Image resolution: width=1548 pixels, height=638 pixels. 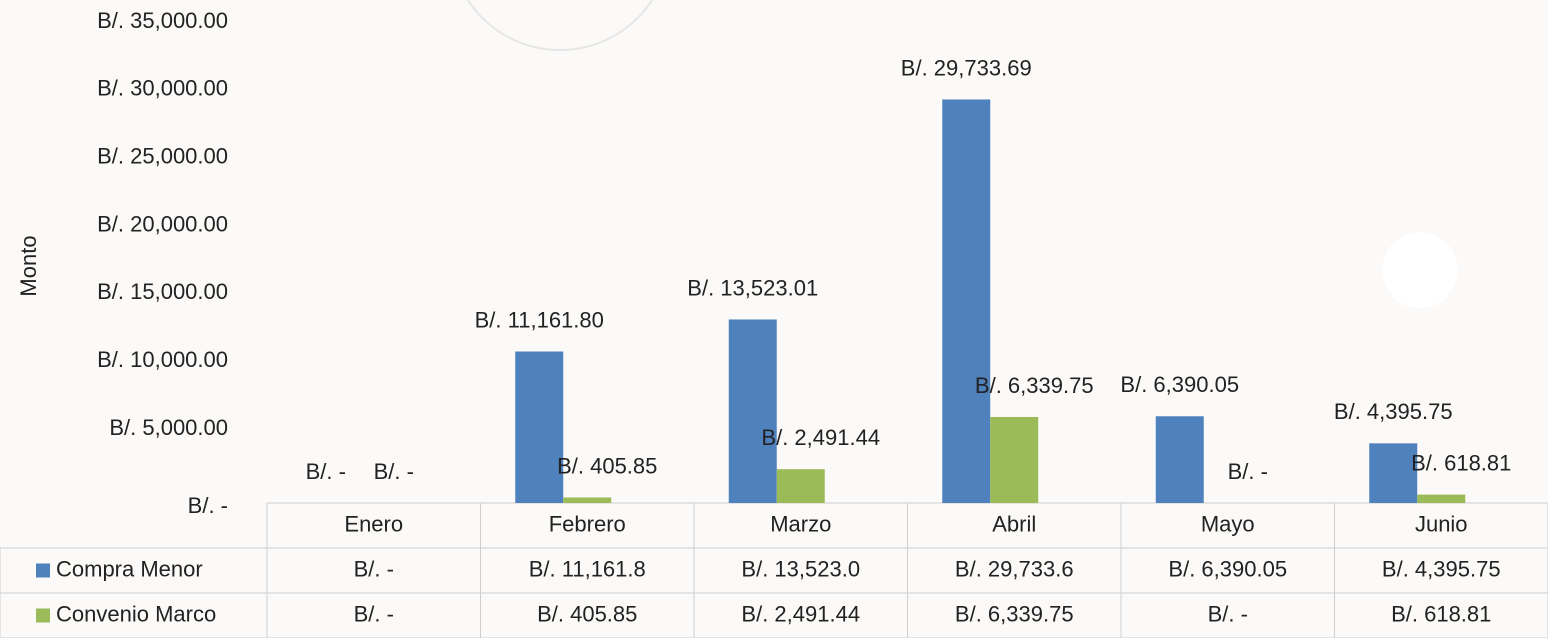 What do you see at coordinates (162, 88) in the screenshot?
I see `y-tick-label: B/. 30,000.00` at bounding box center [162, 88].